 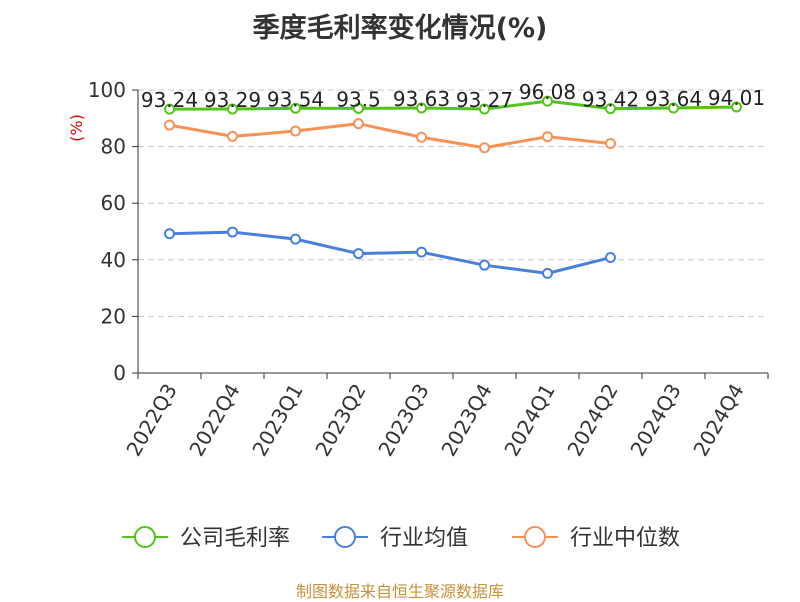 I want to click on data-label: 93.29, so click(x=232, y=100).